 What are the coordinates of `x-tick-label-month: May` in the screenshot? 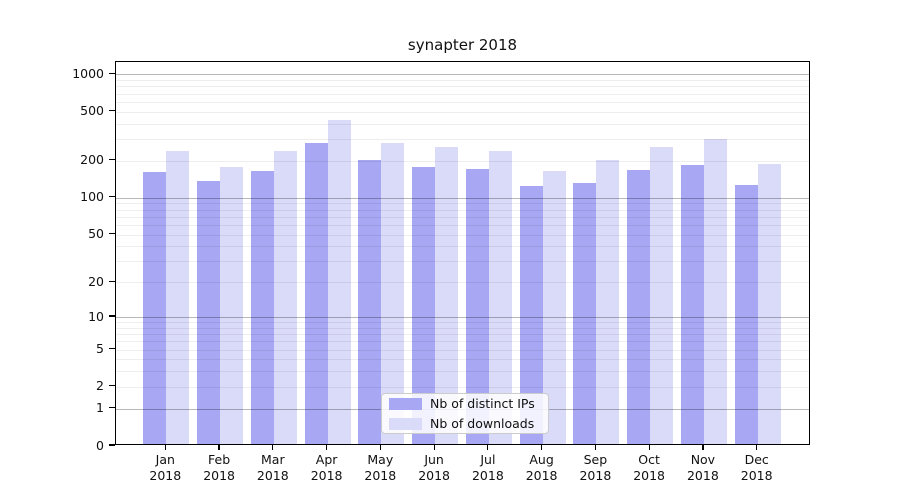 It's located at (380, 459).